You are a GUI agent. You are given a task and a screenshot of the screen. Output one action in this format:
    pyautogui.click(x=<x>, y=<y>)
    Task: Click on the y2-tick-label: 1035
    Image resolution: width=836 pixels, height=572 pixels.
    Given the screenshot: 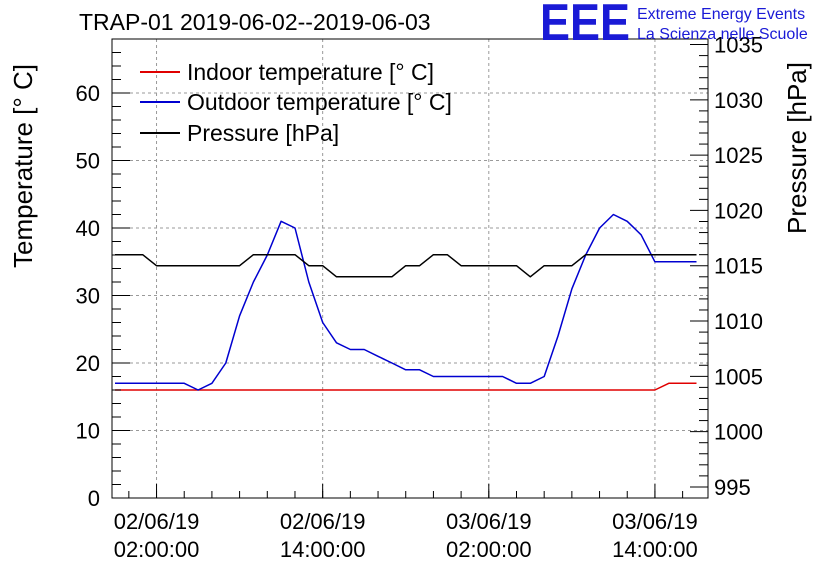 What is the action you would take?
    pyautogui.click(x=738, y=45)
    